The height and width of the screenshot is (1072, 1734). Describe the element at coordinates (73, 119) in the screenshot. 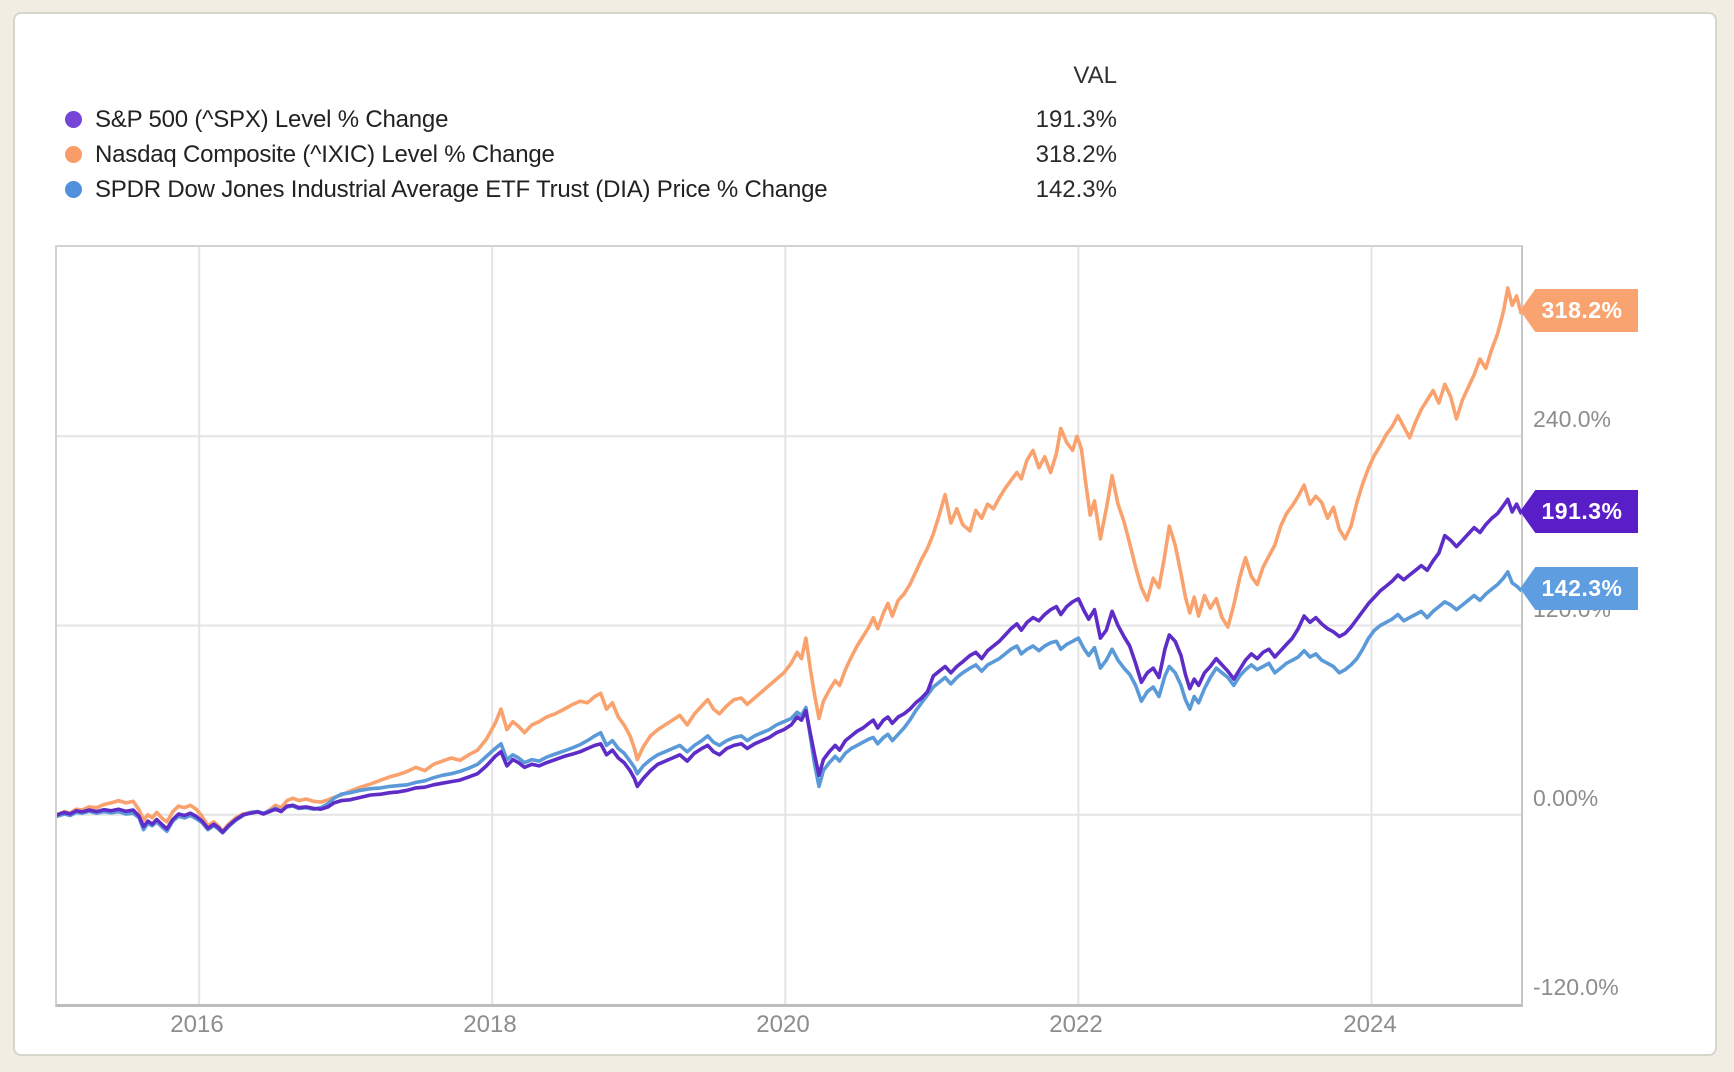

I see `spx-series-dot-icon` at that location.